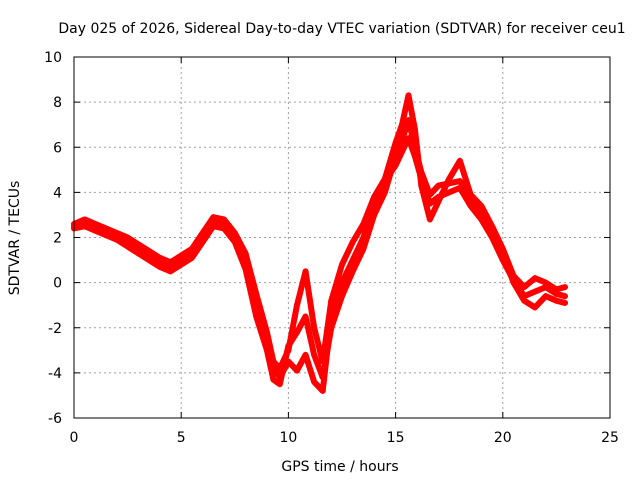 The height and width of the screenshot is (480, 640). Describe the element at coordinates (503, 438) in the screenshot. I see `x-tick-label: 20` at that location.